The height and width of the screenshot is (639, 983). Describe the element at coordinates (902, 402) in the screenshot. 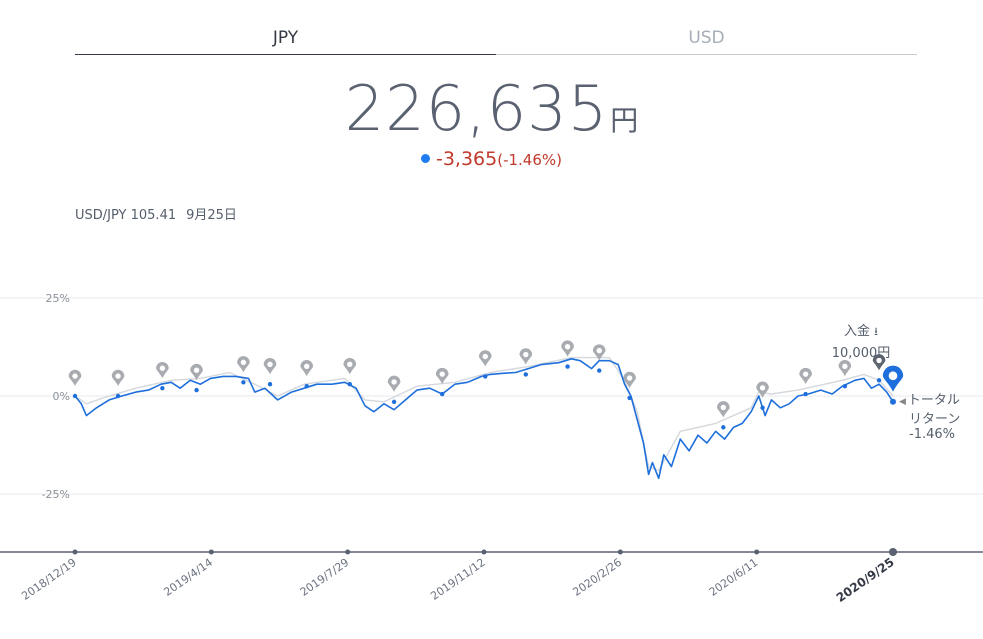

I see `pointer-left-icon: ◀` at that location.